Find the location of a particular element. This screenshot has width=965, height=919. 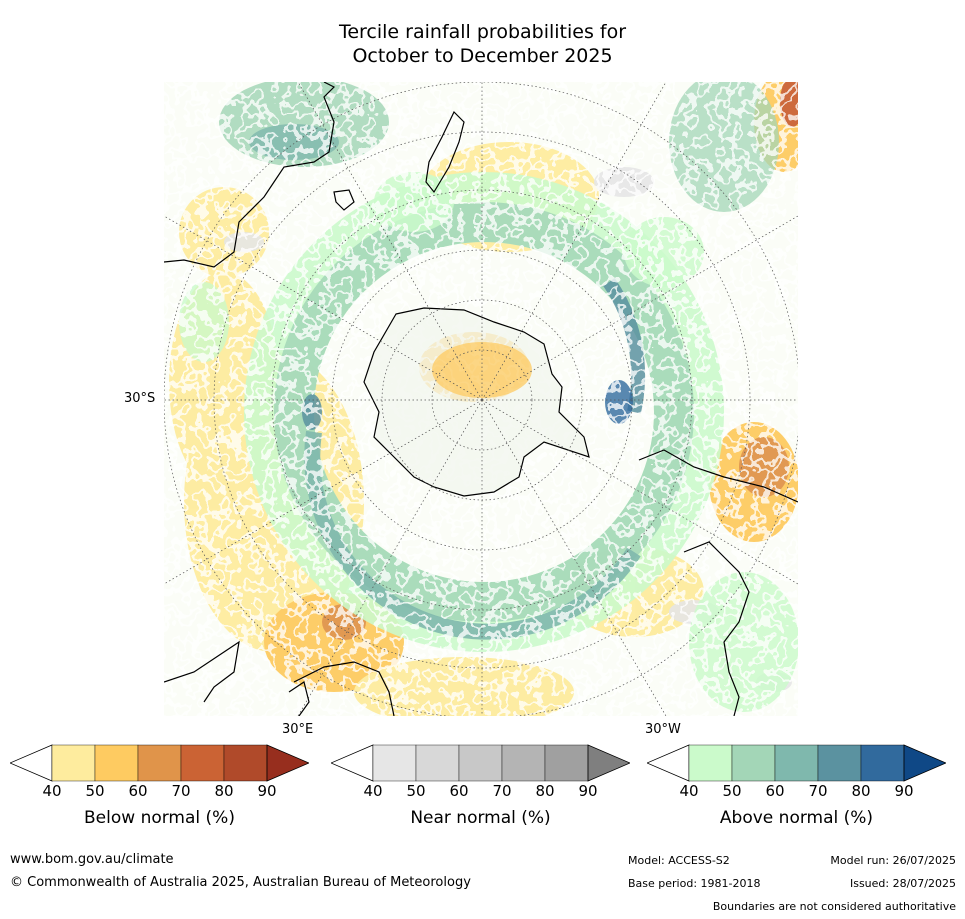

colorbar-below-tick-60: 60 is located at coordinates (138, 791).